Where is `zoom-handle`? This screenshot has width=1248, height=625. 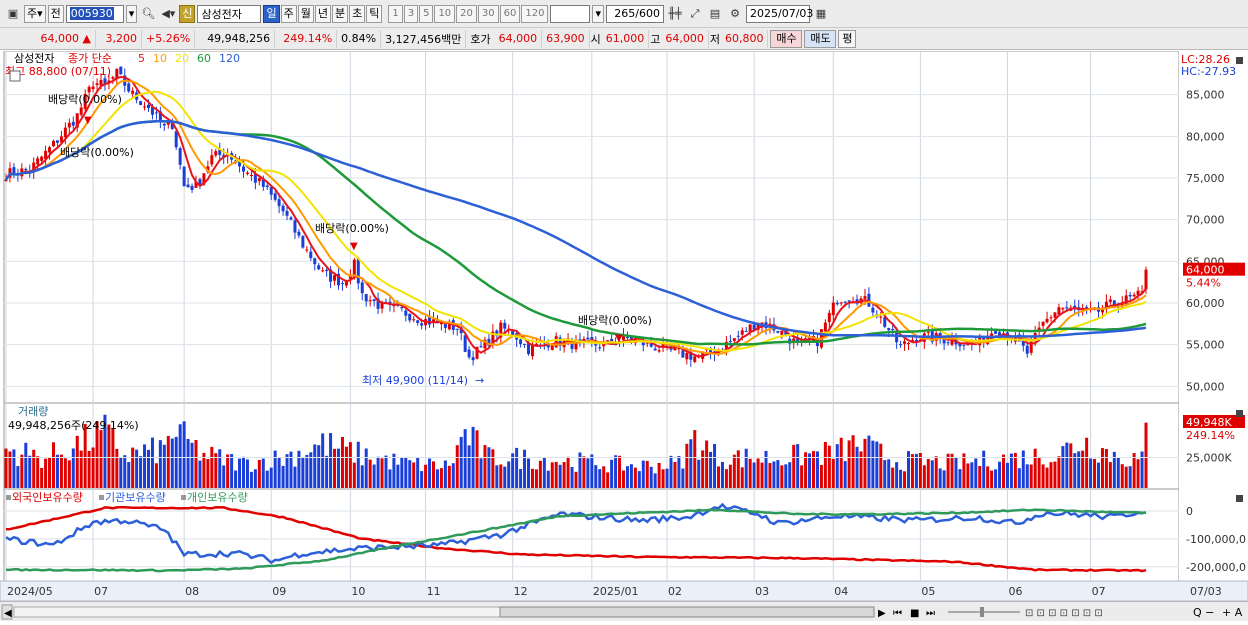
zoom-handle is located at coordinates (982, 612).